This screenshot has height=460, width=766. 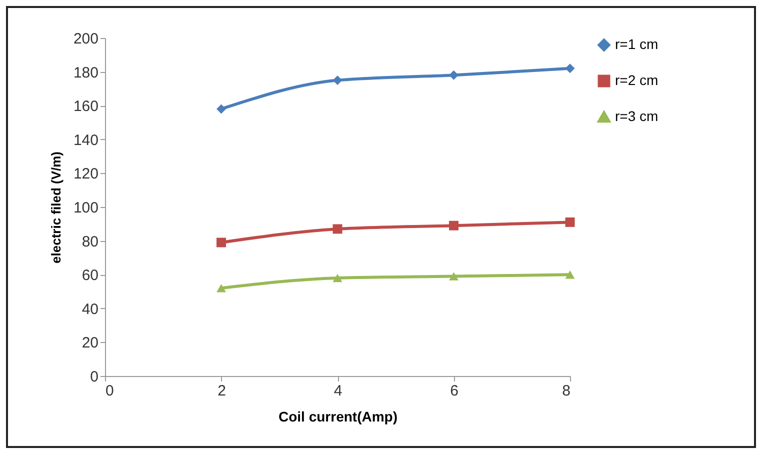 I want to click on legend-label: r=3 cm, so click(x=636, y=116).